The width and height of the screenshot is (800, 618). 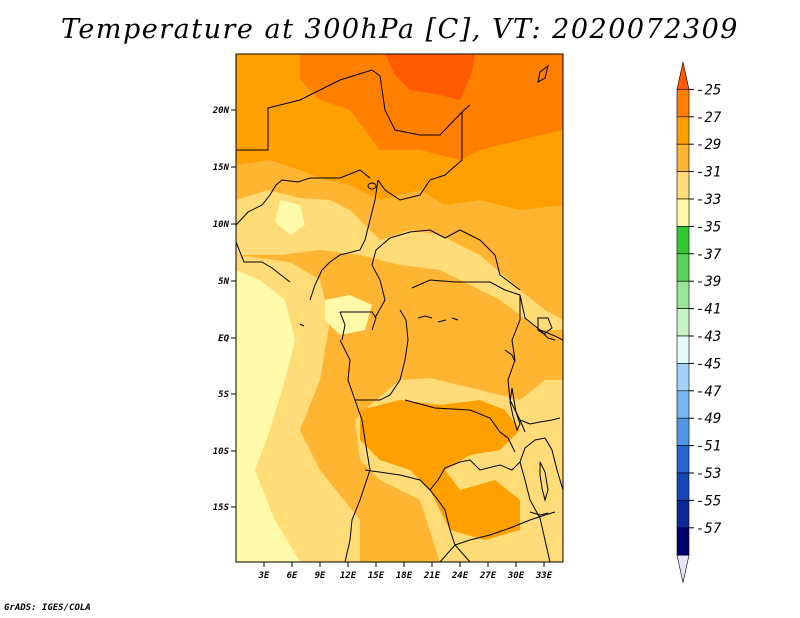 I want to click on lon-label: 12E, so click(x=348, y=576).